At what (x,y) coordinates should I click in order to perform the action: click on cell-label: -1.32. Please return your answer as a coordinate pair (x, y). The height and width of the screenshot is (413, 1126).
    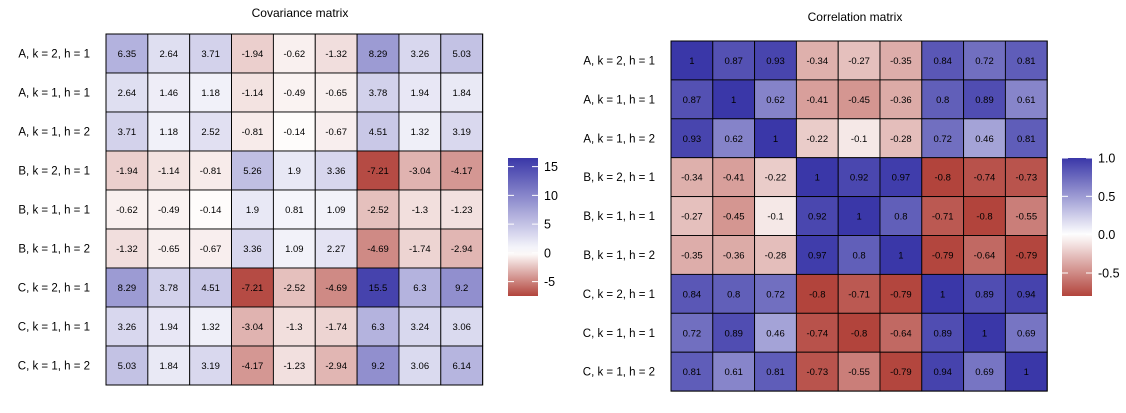
    Looking at the image, I should click on (336, 54).